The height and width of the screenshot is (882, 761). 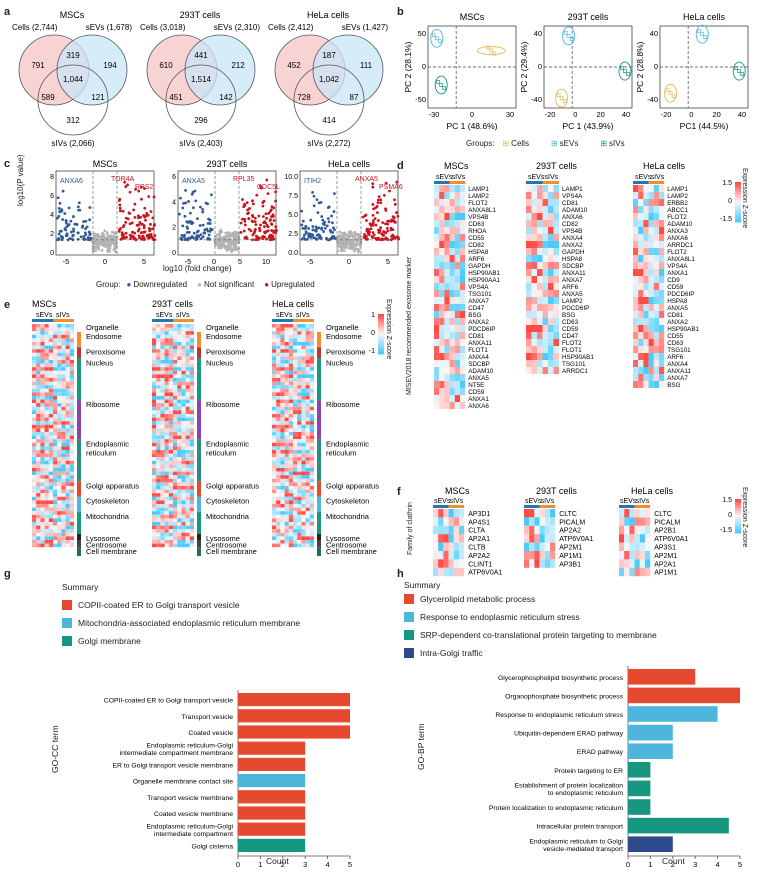 What do you see at coordinates (293, 304) in the screenshot?
I see `heatmap-e-title: HeLa cells` at bounding box center [293, 304].